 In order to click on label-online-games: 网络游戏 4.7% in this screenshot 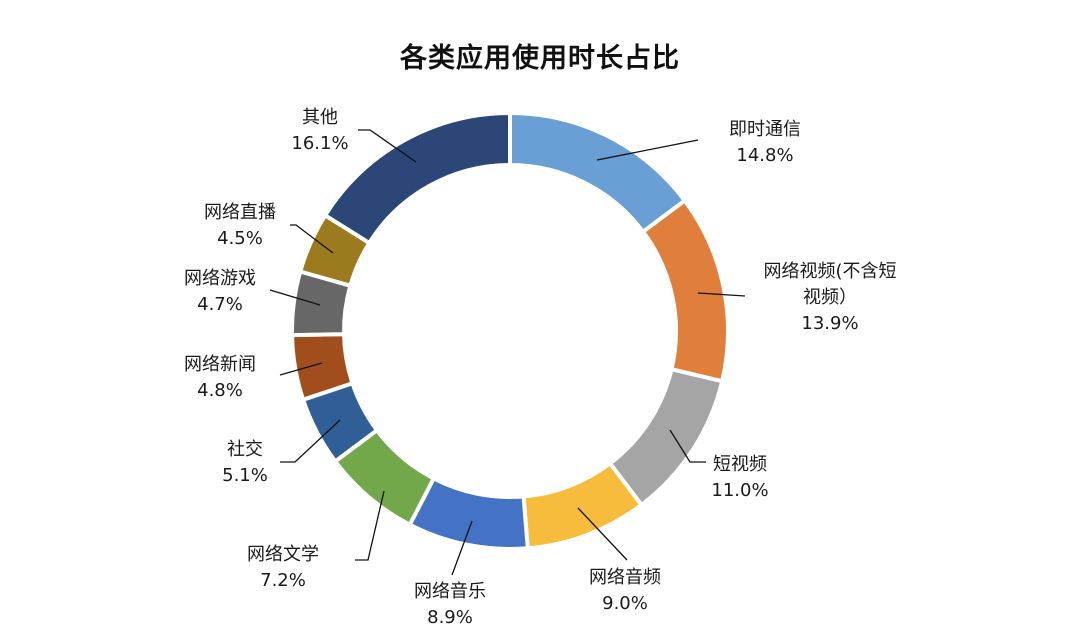, I will do `click(220, 291)`.